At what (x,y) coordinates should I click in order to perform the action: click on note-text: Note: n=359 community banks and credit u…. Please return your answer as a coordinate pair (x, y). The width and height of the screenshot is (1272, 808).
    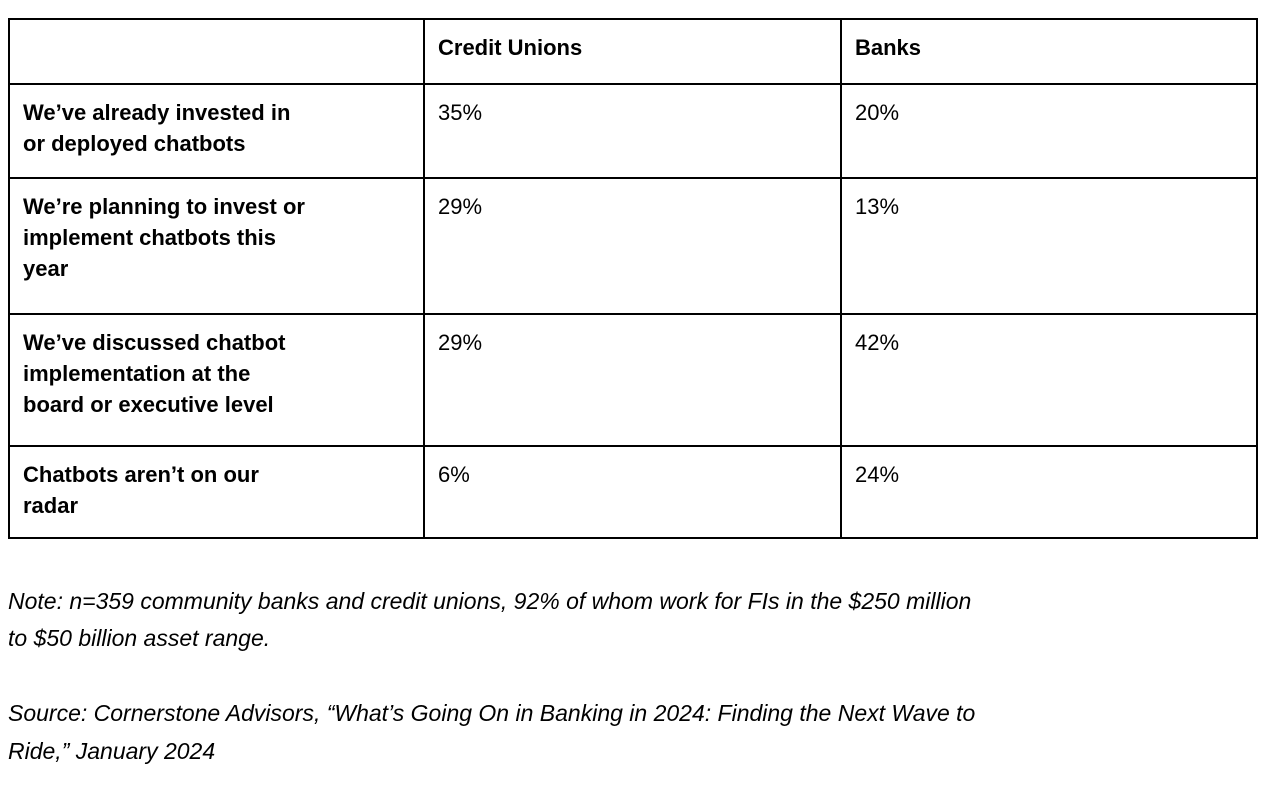
    Looking at the image, I should click on (490, 619).